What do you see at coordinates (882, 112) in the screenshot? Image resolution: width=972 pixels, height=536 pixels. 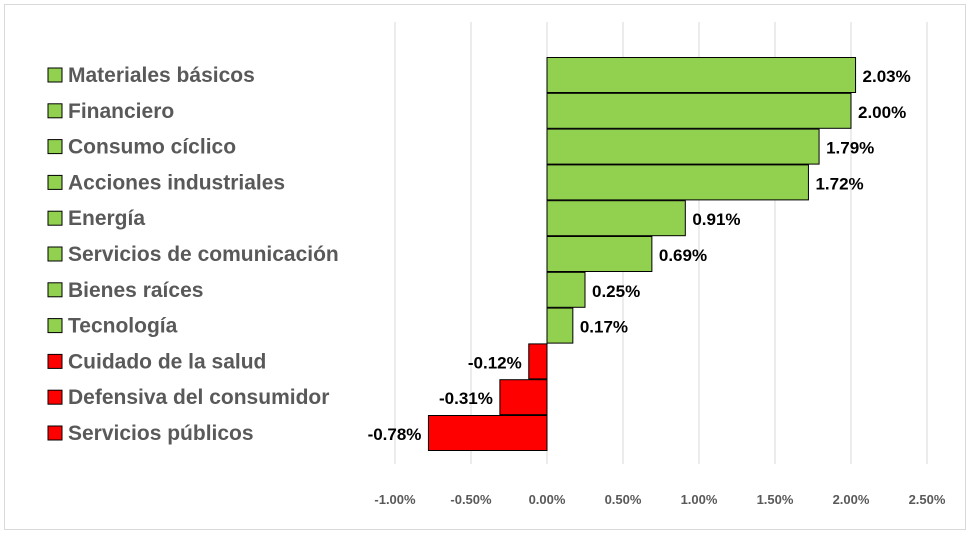 I see `data-label: 2.00%` at bounding box center [882, 112].